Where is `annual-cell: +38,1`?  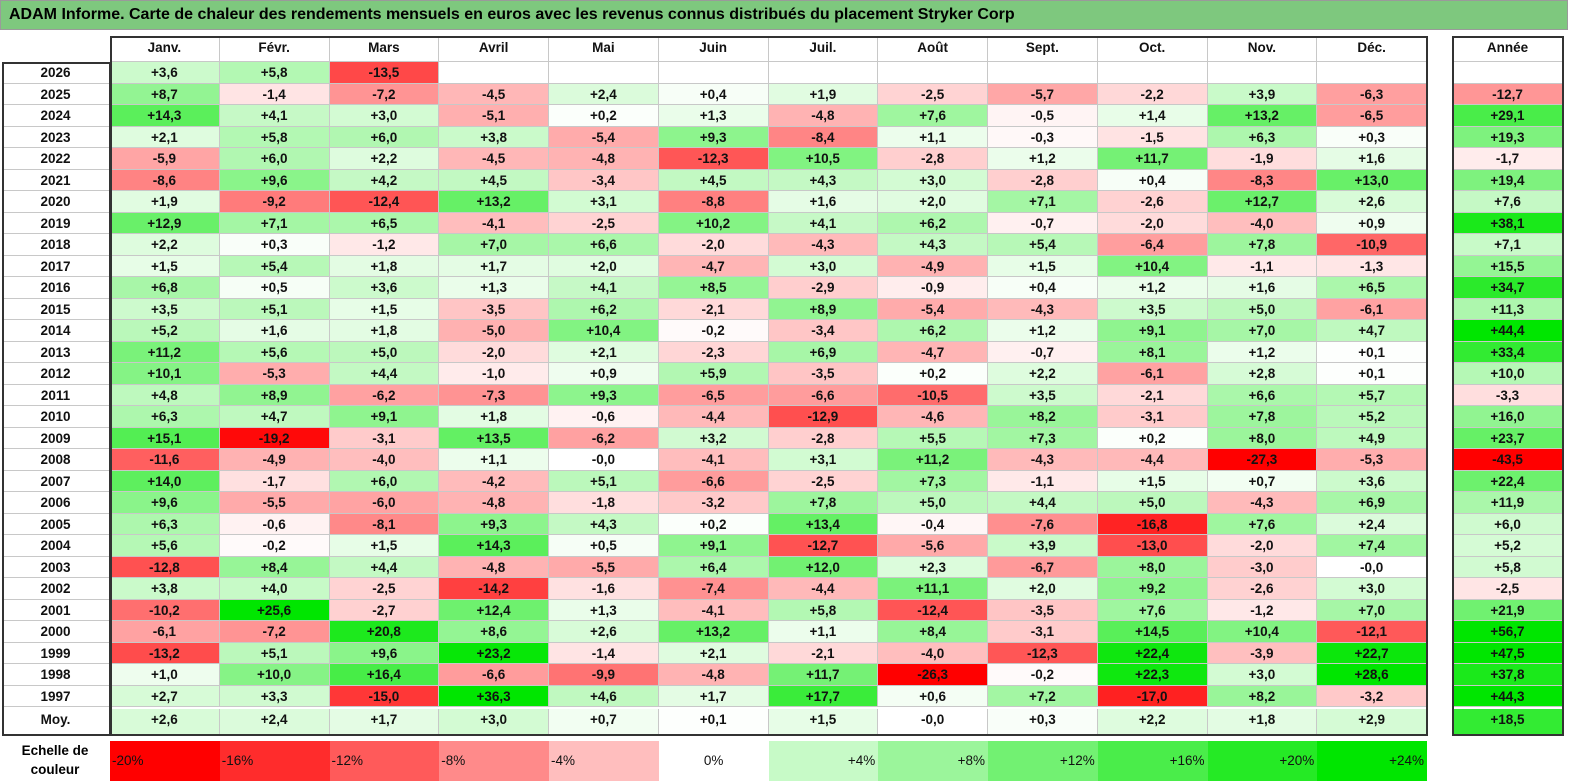
annual-cell: +38,1 is located at coordinates (1508, 223).